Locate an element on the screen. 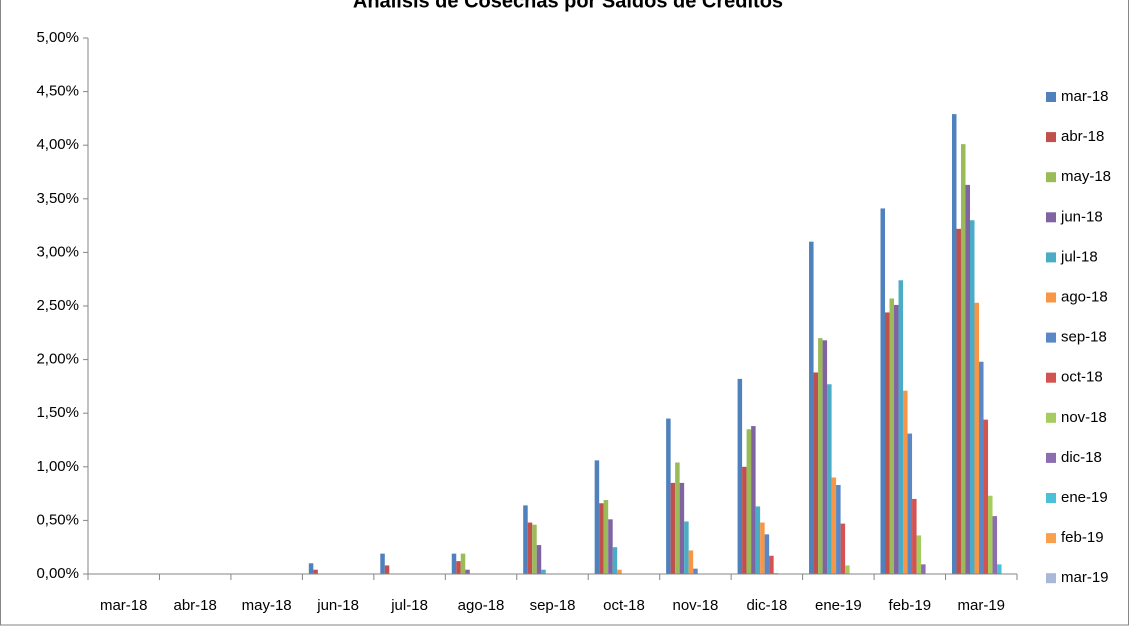  x-tick-label: nov-18 is located at coordinates (695, 605).